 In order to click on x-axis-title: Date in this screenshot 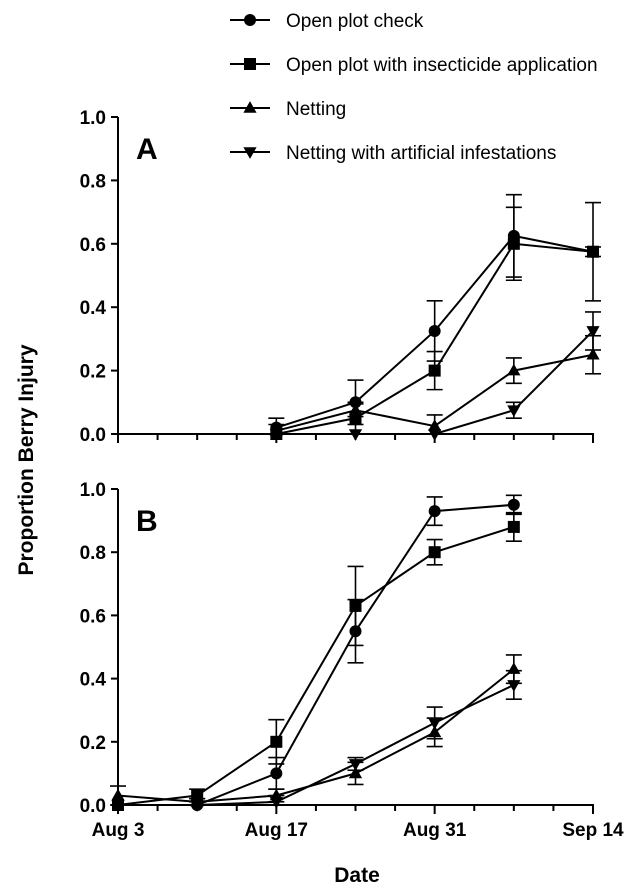, I will do `click(357, 875)`.